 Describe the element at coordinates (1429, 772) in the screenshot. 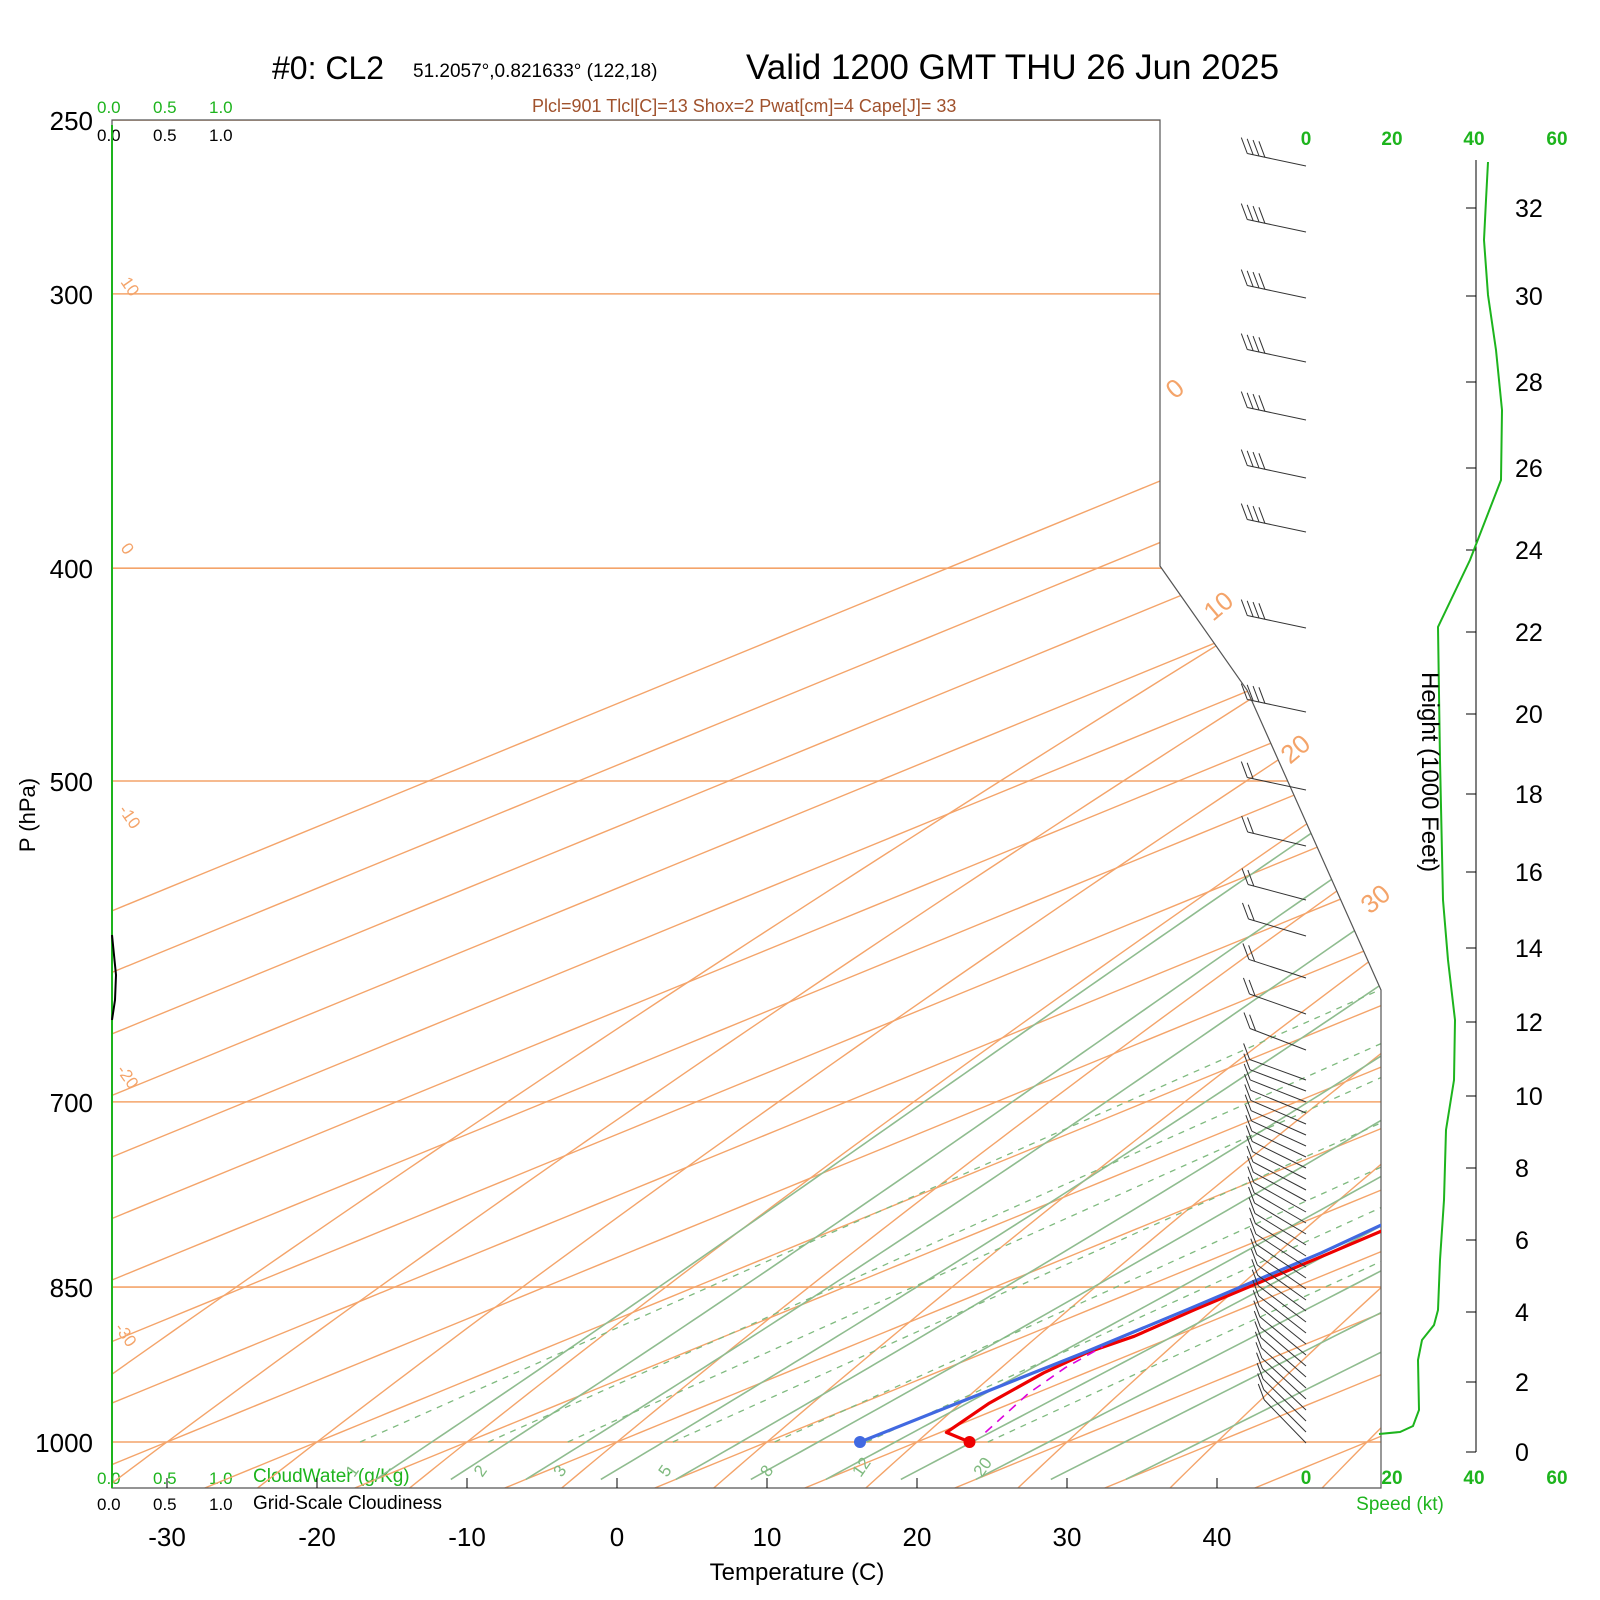

I see `height-axis-label: Height (1000 Feet)` at that location.